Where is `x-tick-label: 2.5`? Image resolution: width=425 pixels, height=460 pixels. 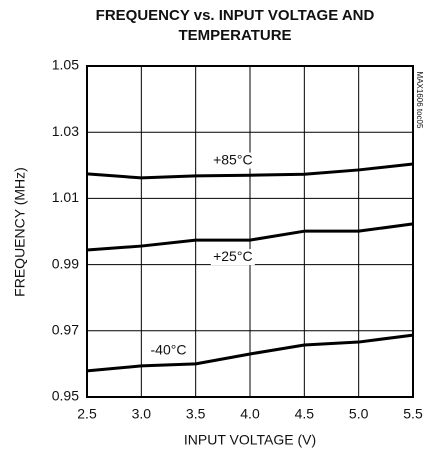
x-tick-label: 2.5 is located at coordinates (87, 414).